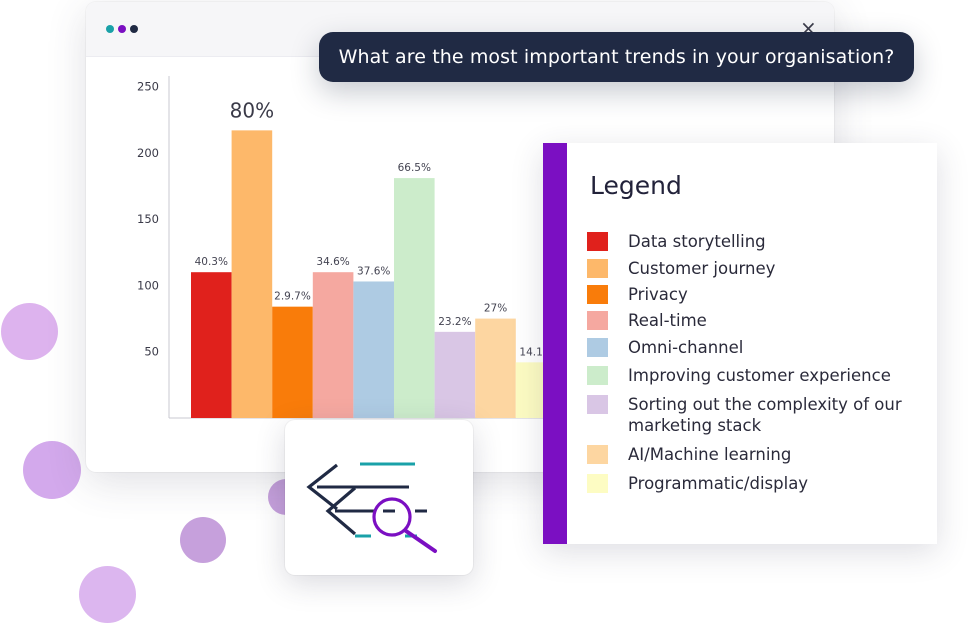 This screenshot has width=974, height=644. What do you see at coordinates (667, 320) in the screenshot?
I see `legend-label: Real-time` at bounding box center [667, 320].